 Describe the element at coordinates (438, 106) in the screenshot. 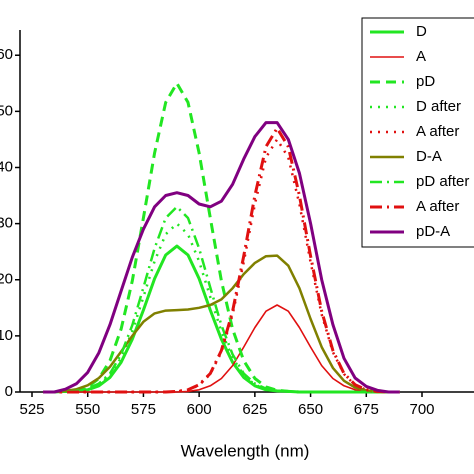

I see `legend-label: D after` at that location.